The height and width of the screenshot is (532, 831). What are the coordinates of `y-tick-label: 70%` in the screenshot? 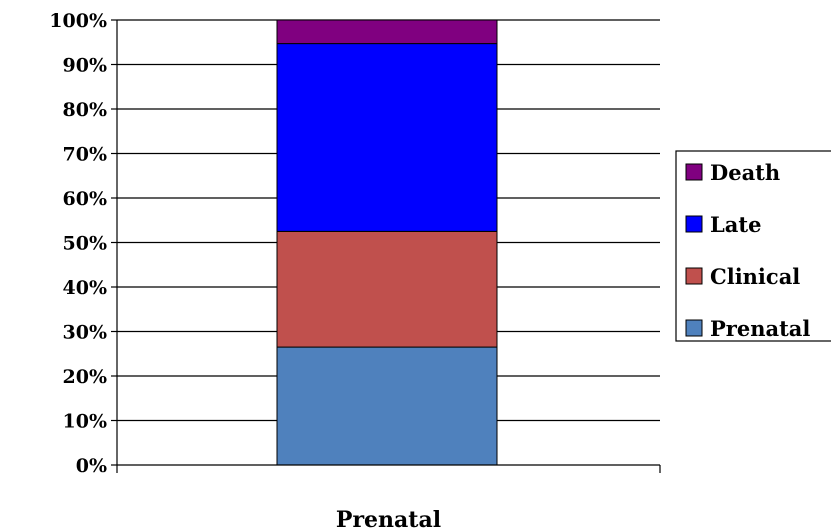 It's located at (85, 155).